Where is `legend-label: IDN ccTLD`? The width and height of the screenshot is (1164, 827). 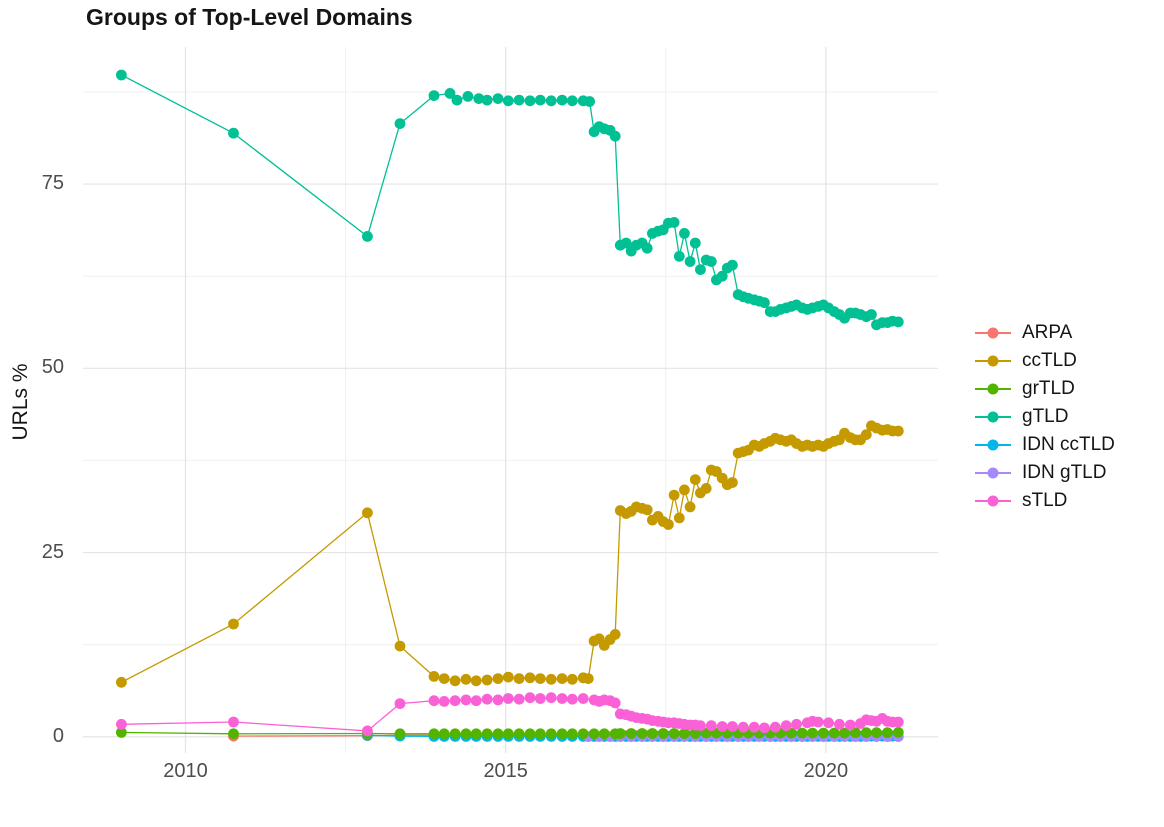
legend-label: IDN ccTLD is located at coordinates (1068, 444).